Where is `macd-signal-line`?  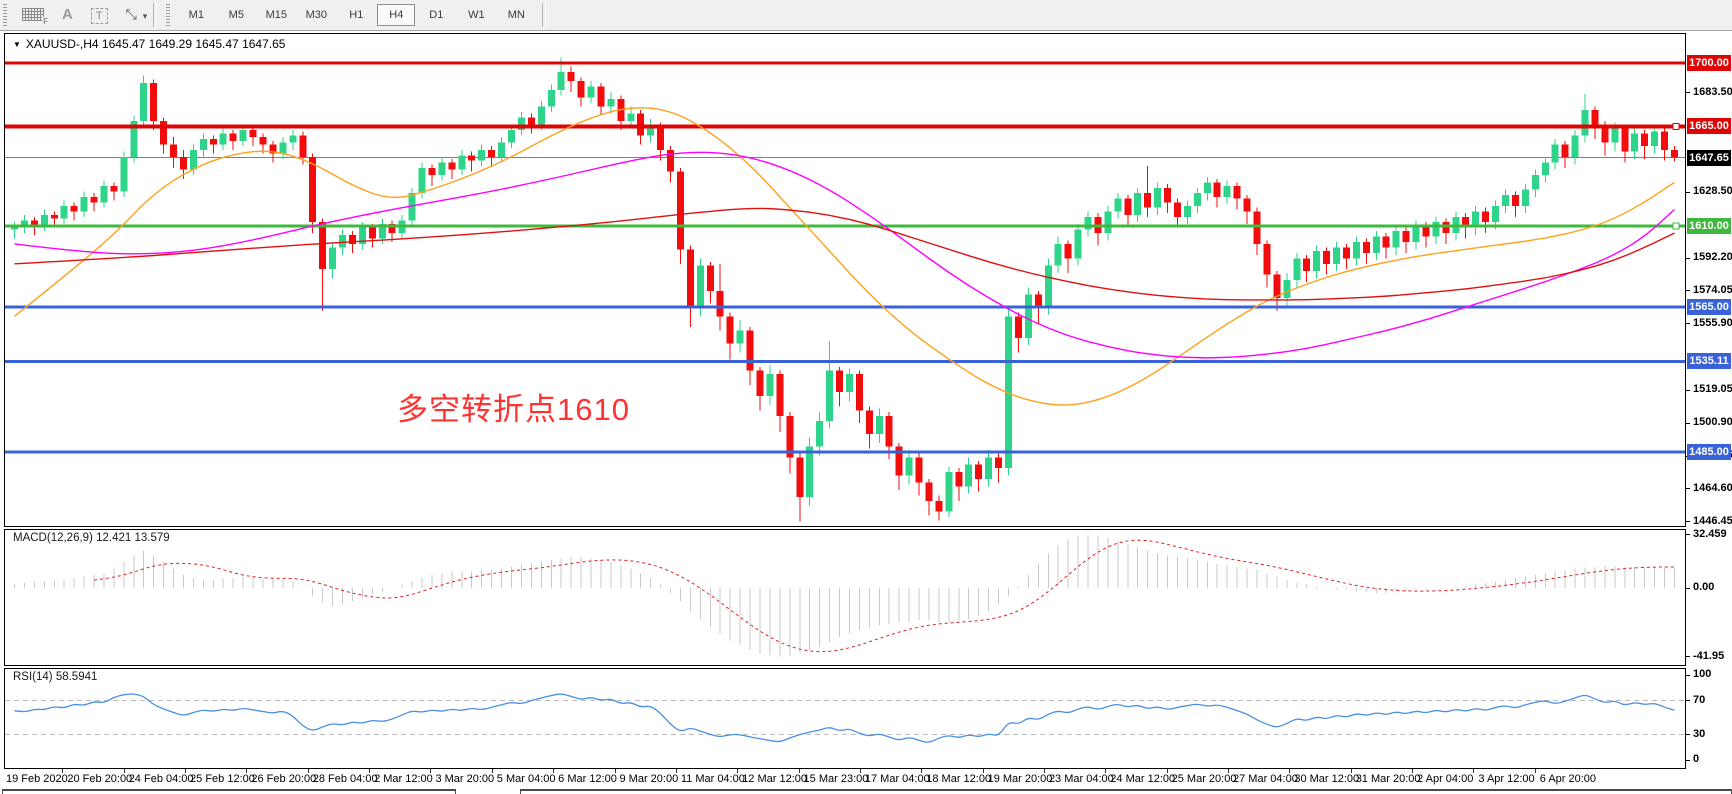
macd-signal-line is located at coordinates (884, 596).